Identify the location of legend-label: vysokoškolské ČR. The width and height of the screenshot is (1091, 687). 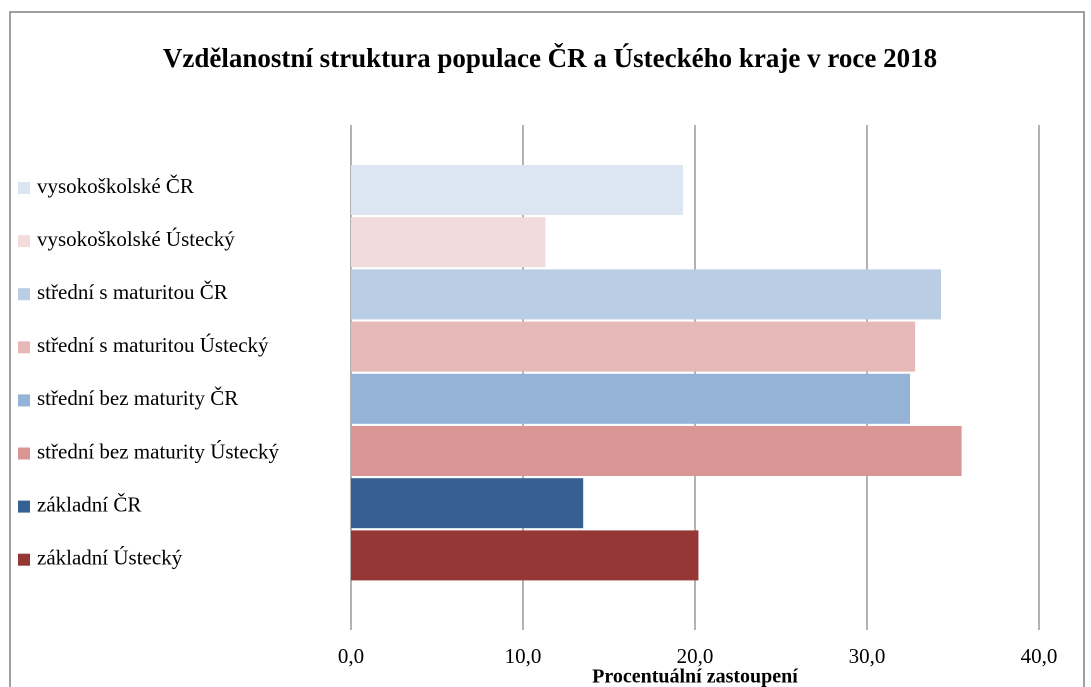
(115, 186).